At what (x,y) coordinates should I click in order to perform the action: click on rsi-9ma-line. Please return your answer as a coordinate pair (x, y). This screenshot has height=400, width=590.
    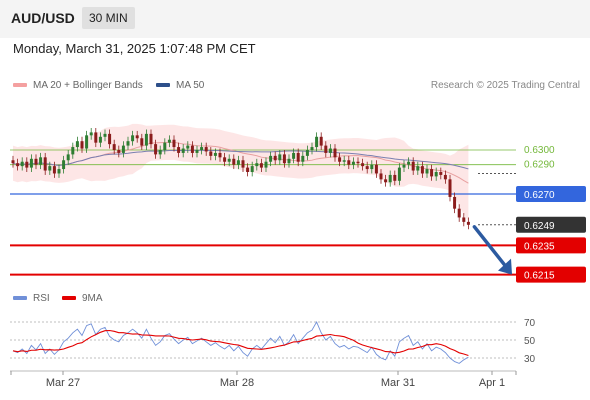
    Looking at the image, I should click on (240, 343).